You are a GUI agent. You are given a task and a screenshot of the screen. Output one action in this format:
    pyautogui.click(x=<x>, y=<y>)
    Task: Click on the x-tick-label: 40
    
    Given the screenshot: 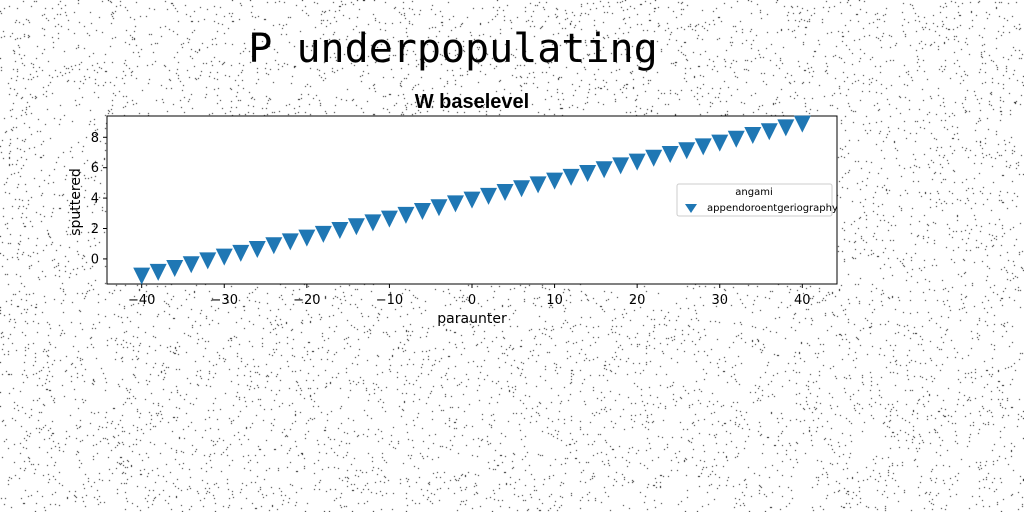 What is the action you would take?
    pyautogui.click(x=802, y=300)
    